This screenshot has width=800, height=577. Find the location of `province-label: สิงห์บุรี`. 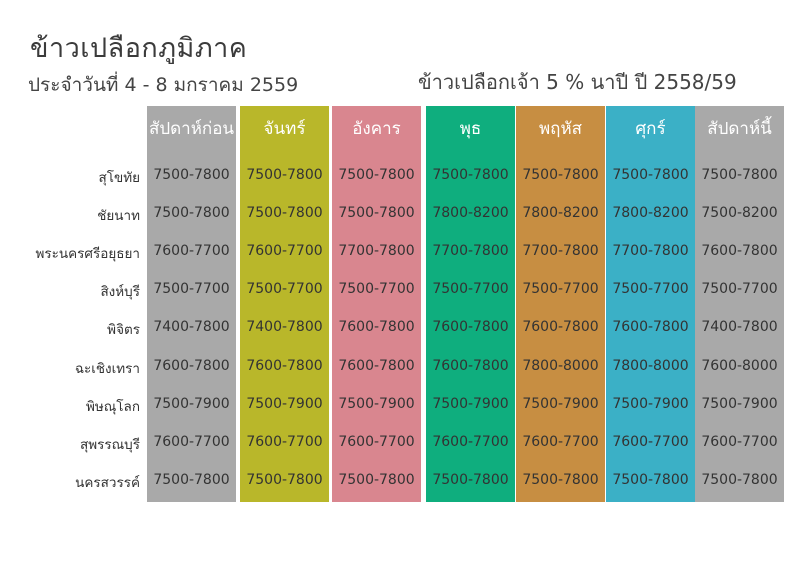

province-label: สิงห์บุรี is located at coordinates (120, 292).